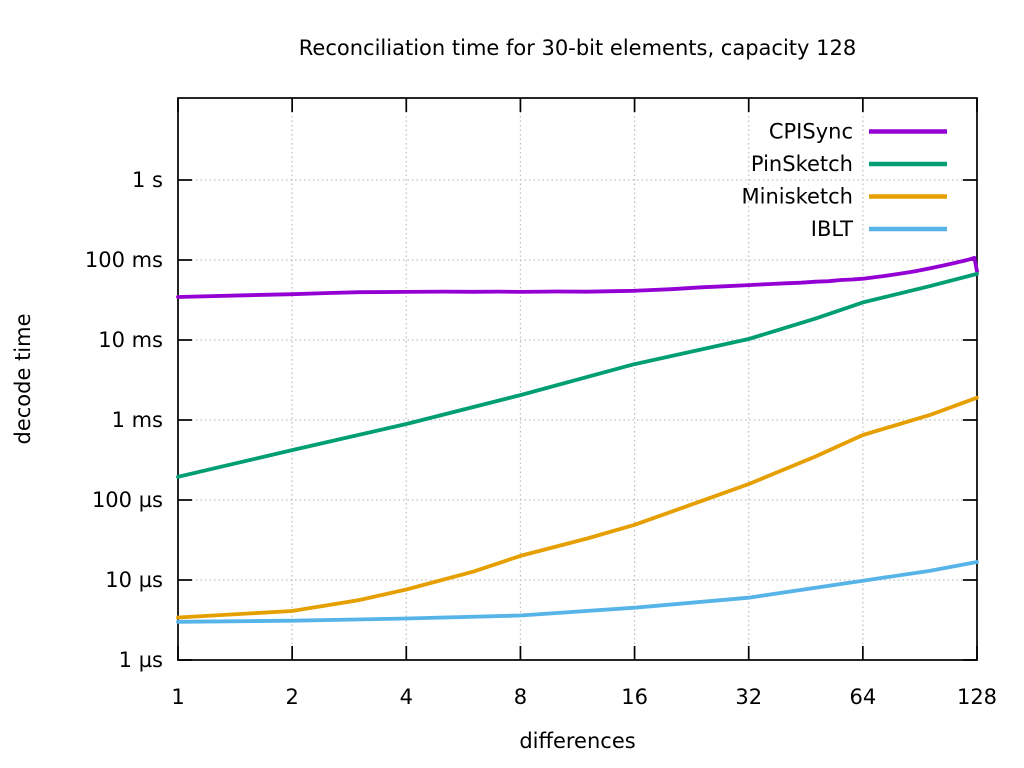 Image resolution: width=1024 pixels, height=768 pixels. What do you see at coordinates (858, 132) in the screenshot?
I see `legend-item-cpisync: CPISync` at bounding box center [858, 132].